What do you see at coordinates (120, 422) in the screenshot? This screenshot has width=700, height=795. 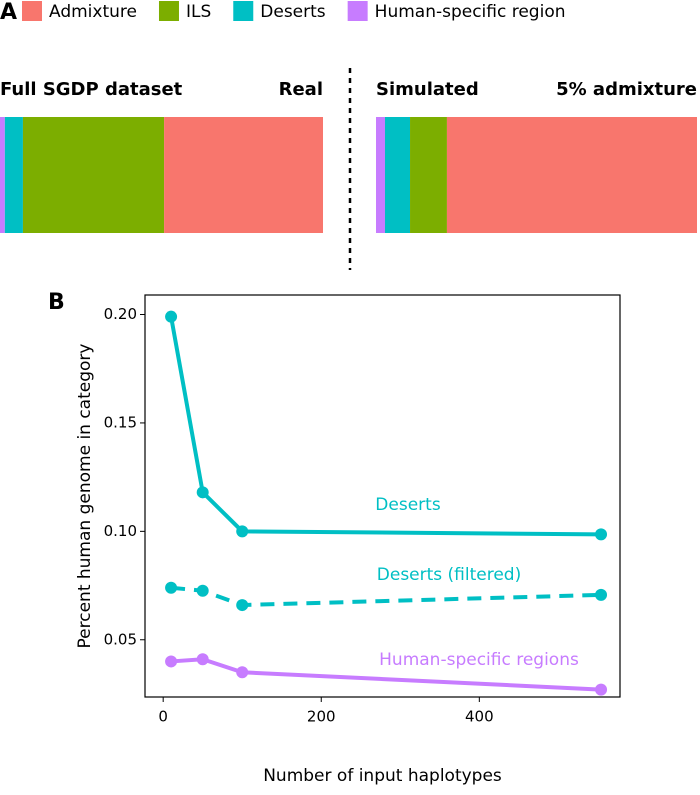 I see `y-tick-label: 0.15` at bounding box center [120, 422].